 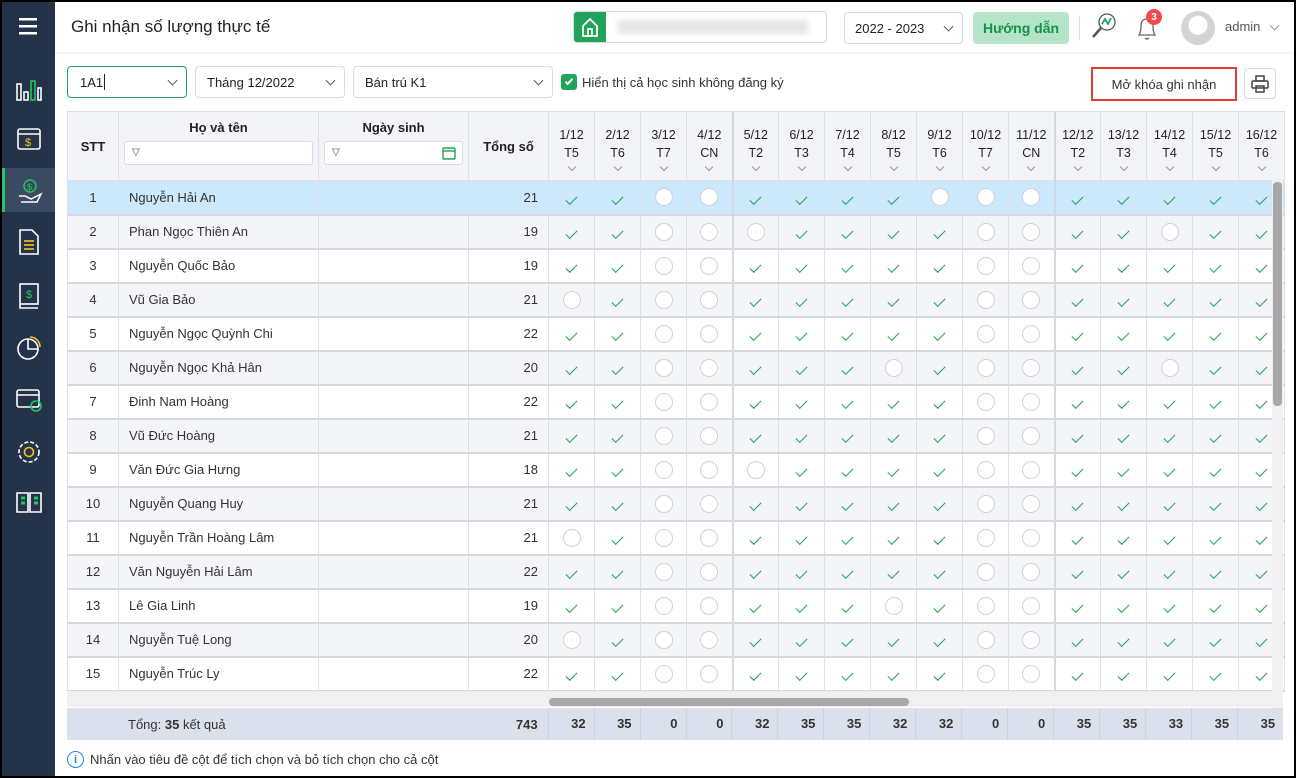 I want to click on show-unregistered-checkbox: Hiển thị cả học sinh không đăng ký, so click(x=672, y=82).